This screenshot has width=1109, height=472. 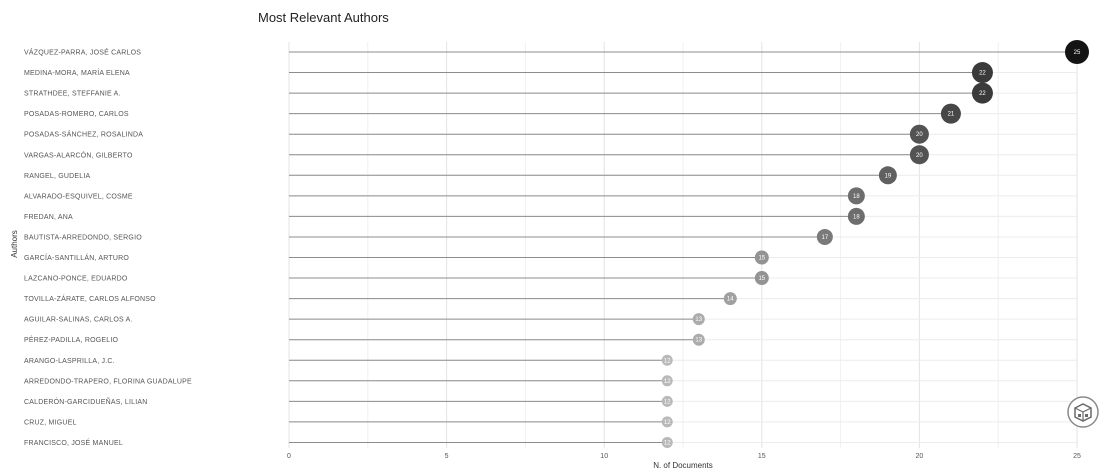 What do you see at coordinates (73, 442) in the screenshot?
I see `author-label: FRANCISCO, JOSÉ MANUEL` at bounding box center [73, 442].